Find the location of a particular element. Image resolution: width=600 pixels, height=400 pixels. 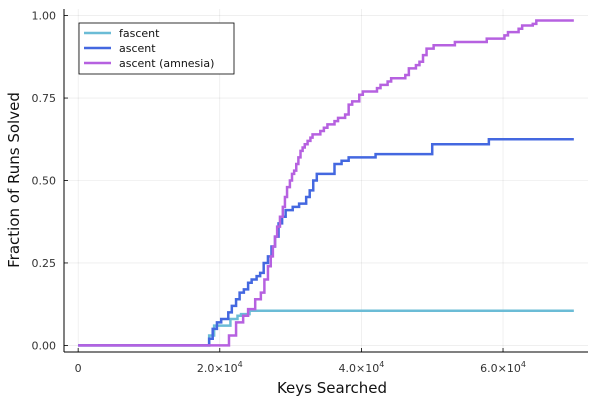

y-tick-label: 0.00 is located at coordinates (44, 345).